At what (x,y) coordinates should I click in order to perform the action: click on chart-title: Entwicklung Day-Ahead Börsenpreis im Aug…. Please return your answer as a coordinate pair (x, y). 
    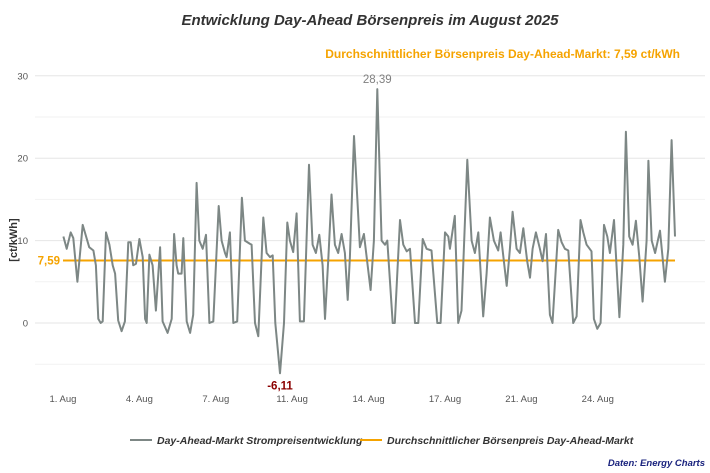
    Looking at the image, I should click on (370, 20).